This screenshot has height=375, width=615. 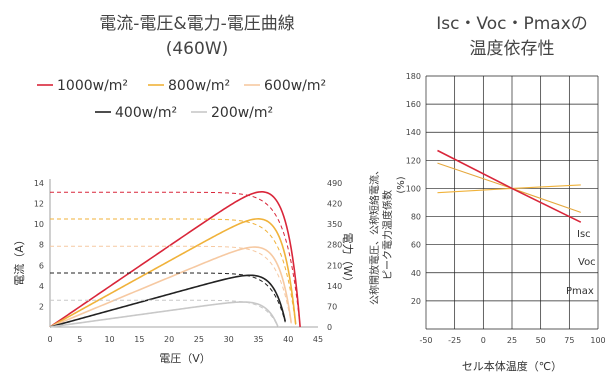 What do you see at coordinates (512, 49) in the screenshot?
I see `chart2-subtitle: 温度依存性` at bounding box center [512, 49].